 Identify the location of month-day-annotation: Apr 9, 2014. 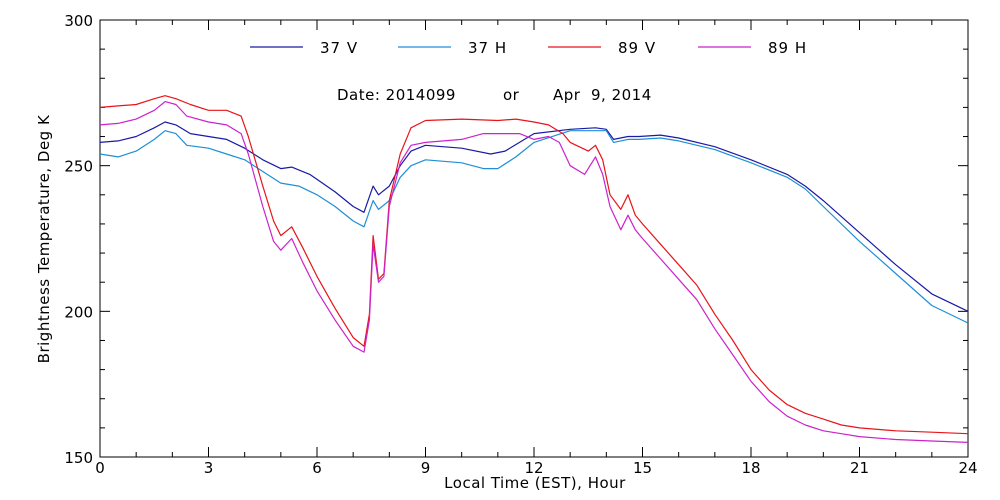
(602, 95).